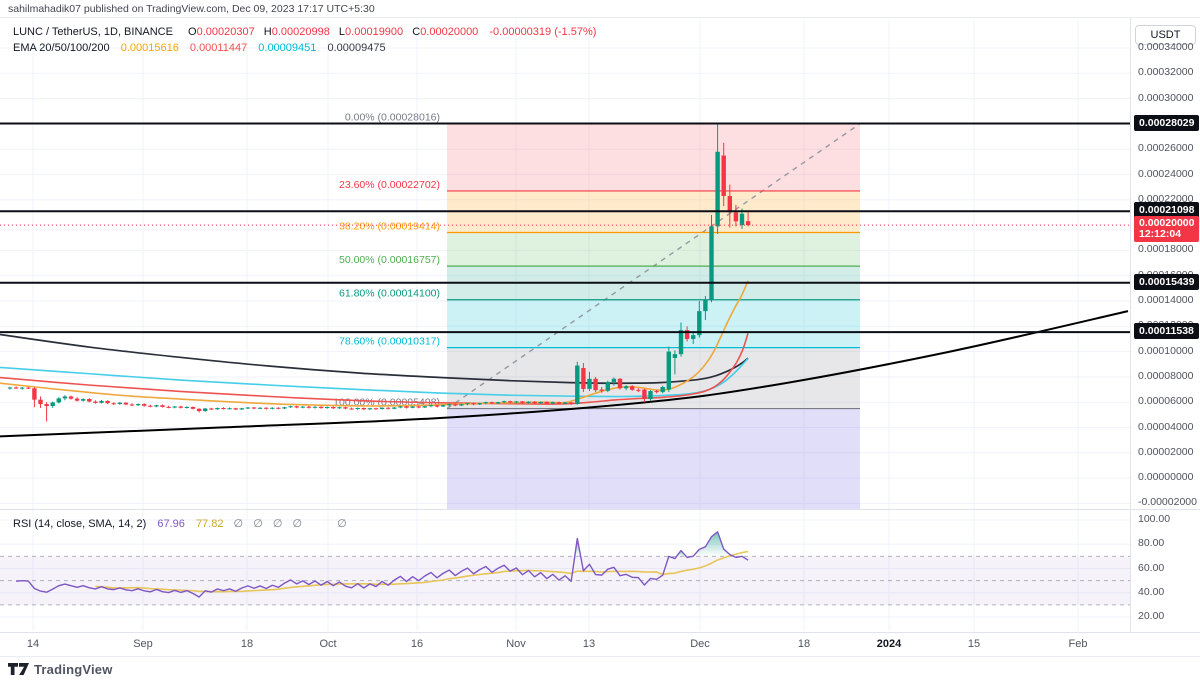 This screenshot has height=681, width=1200. I want to click on price-tick-label: 0.00008000, so click(1166, 375).